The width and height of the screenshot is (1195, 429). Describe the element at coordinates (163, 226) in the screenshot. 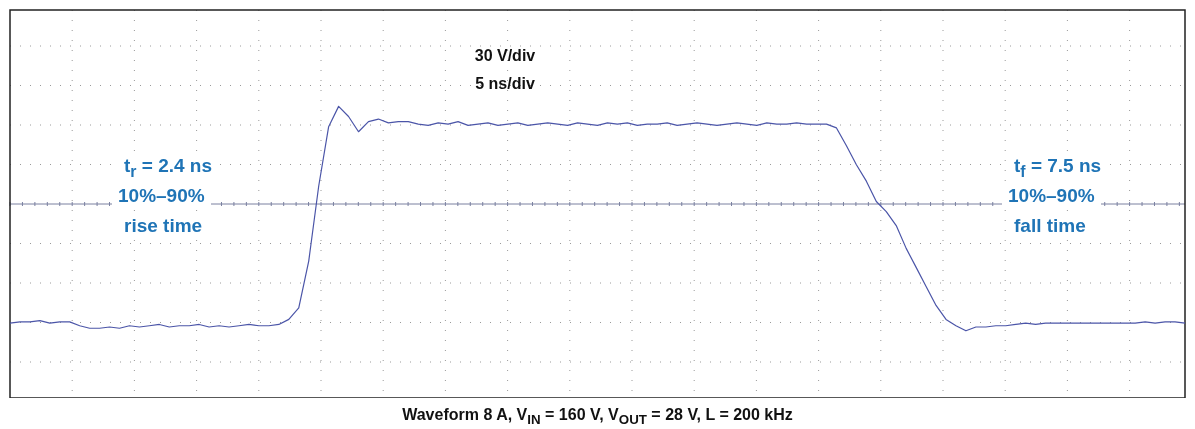

I see `annotation: rise time` at that location.